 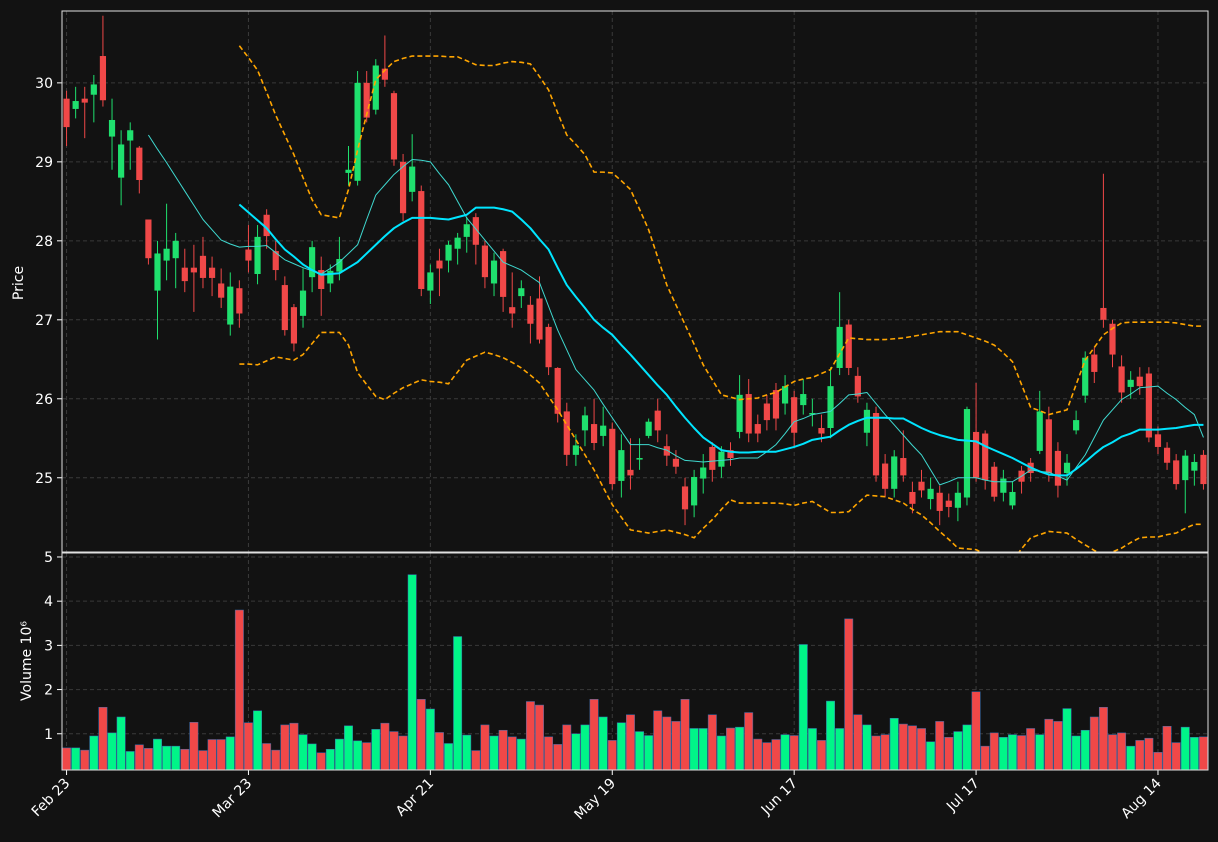 What do you see at coordinates (48, 646) in the screenshot?
I see `volume-y-tick-label: 3` at bounding box center [48, 646].